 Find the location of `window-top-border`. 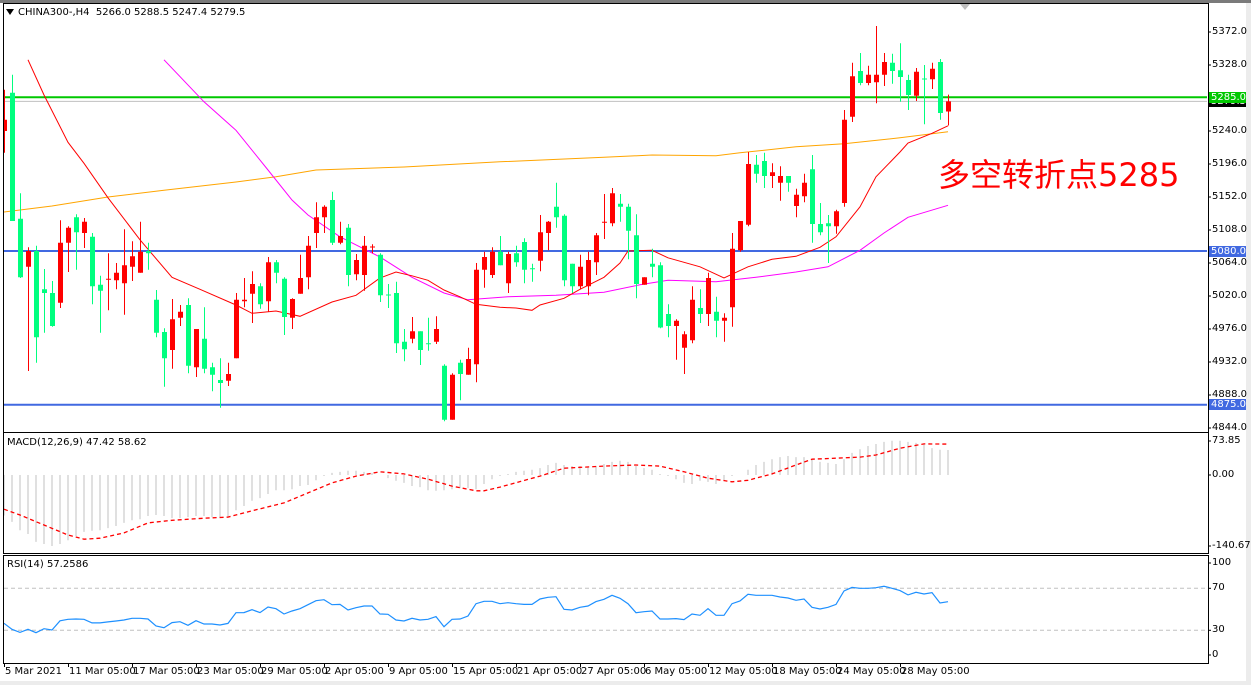

window-top-border is located at coordinates (625, 1).